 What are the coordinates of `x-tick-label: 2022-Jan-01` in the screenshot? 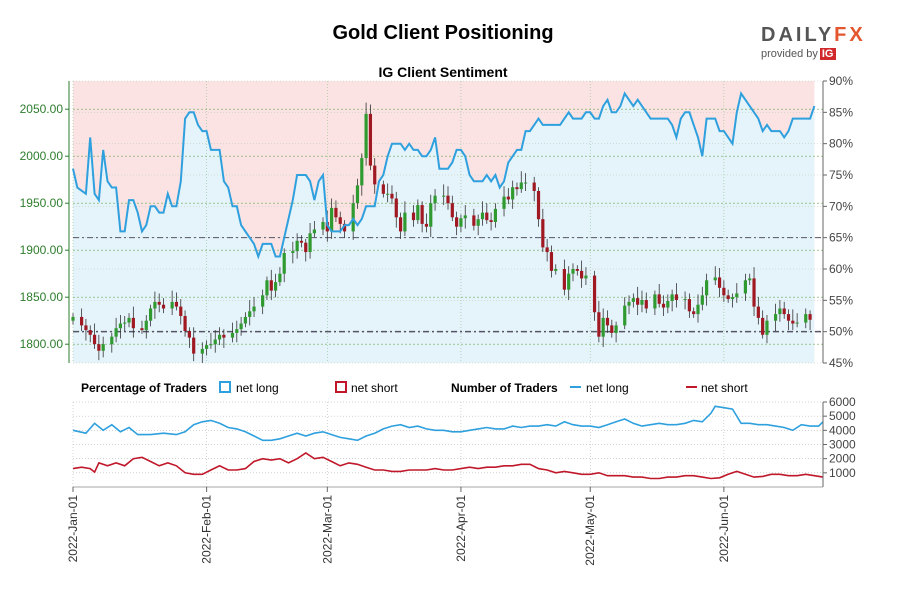 It's located at (73, 529).